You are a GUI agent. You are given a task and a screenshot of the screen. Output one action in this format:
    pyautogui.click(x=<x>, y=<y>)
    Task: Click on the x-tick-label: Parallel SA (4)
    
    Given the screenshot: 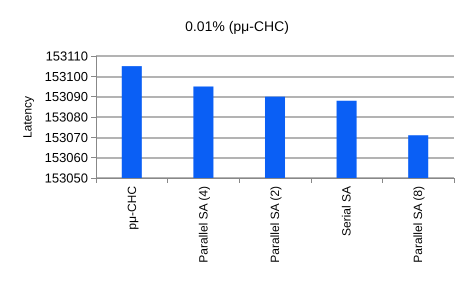 What is the action you would take?
    pyautogui.click(x=203, y=224)
    